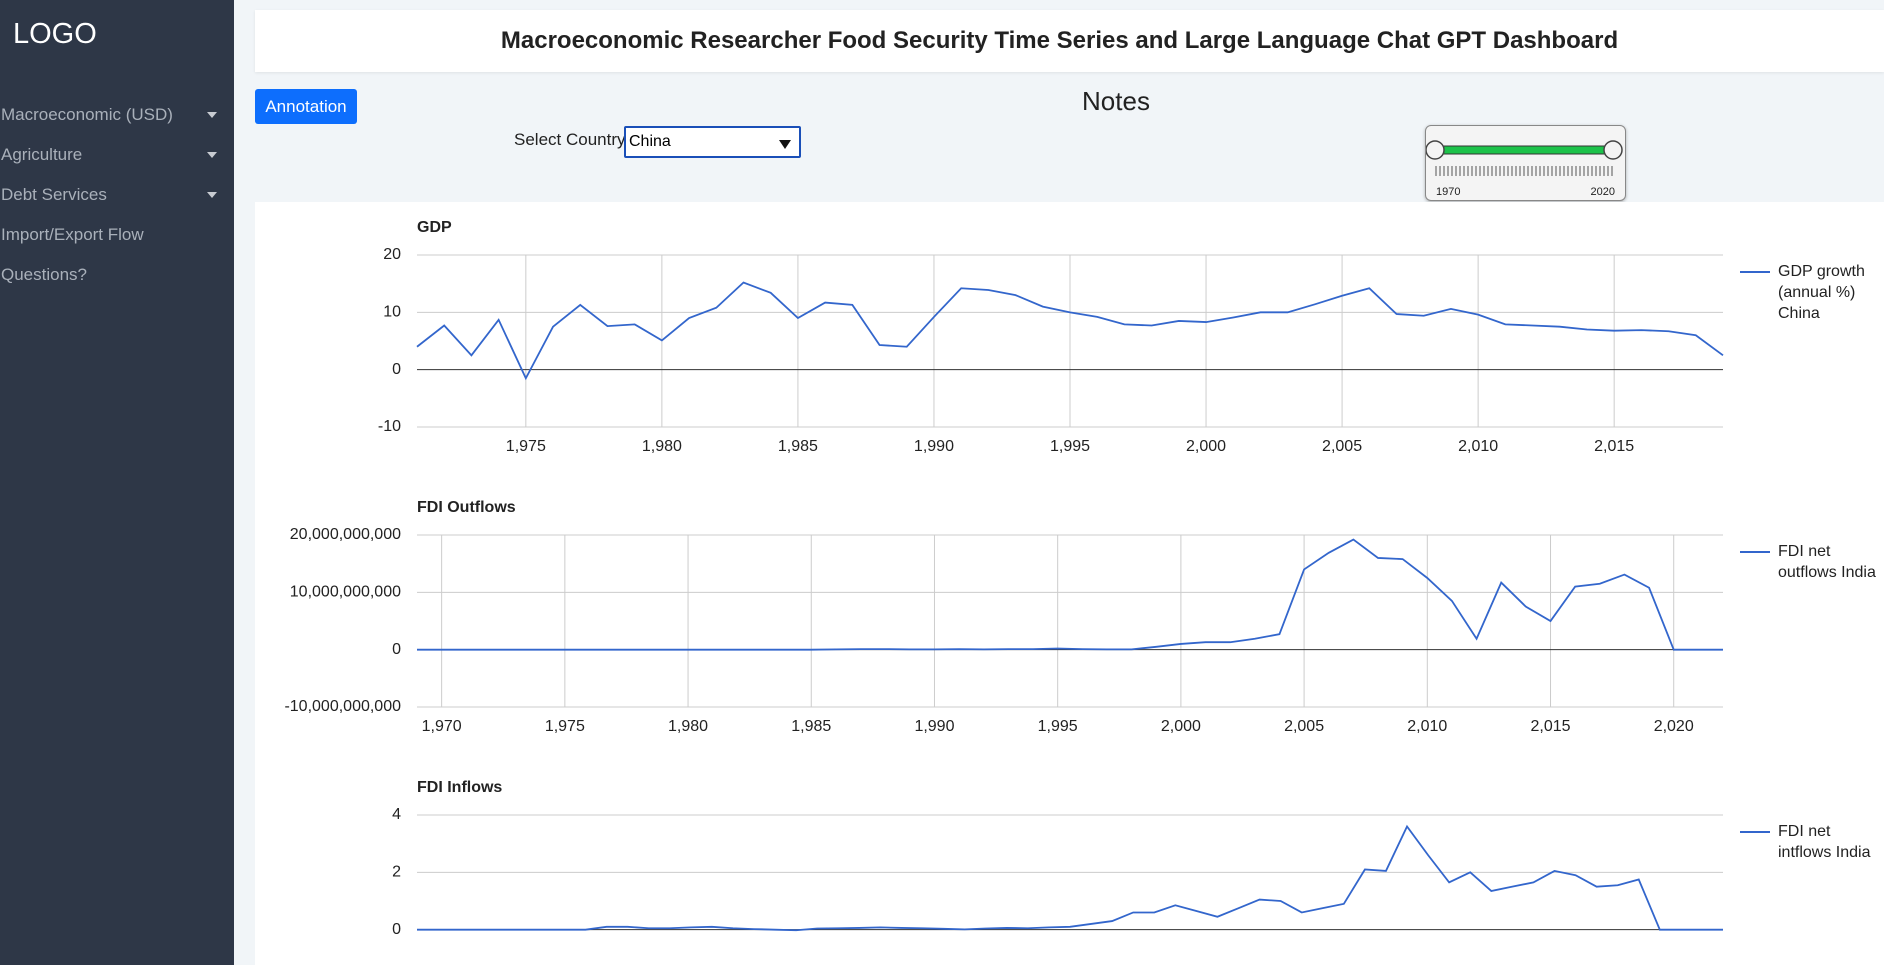  I want to click on legend-entry: FDI net outflows India, so click(1809, 562).